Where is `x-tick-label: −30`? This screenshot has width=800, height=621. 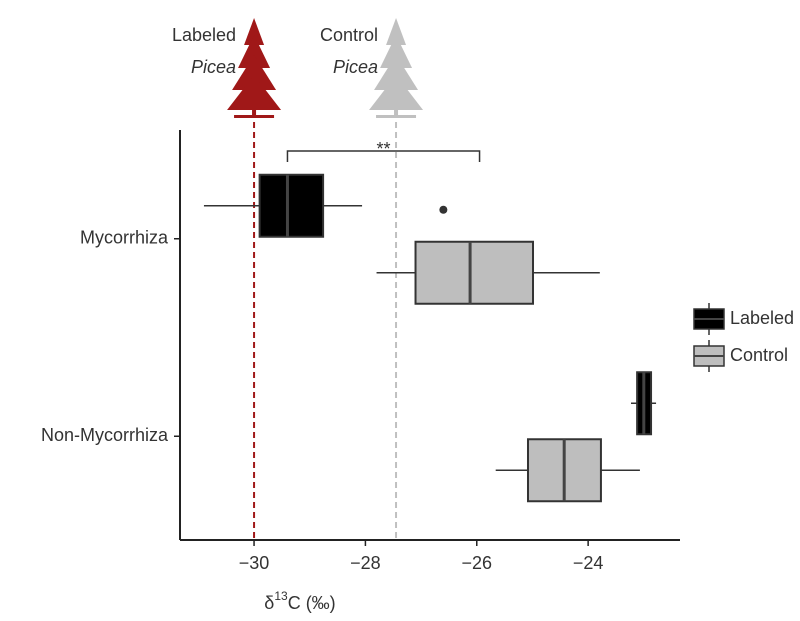
x-tick-label: −30 is located at coordinates (254, 563).